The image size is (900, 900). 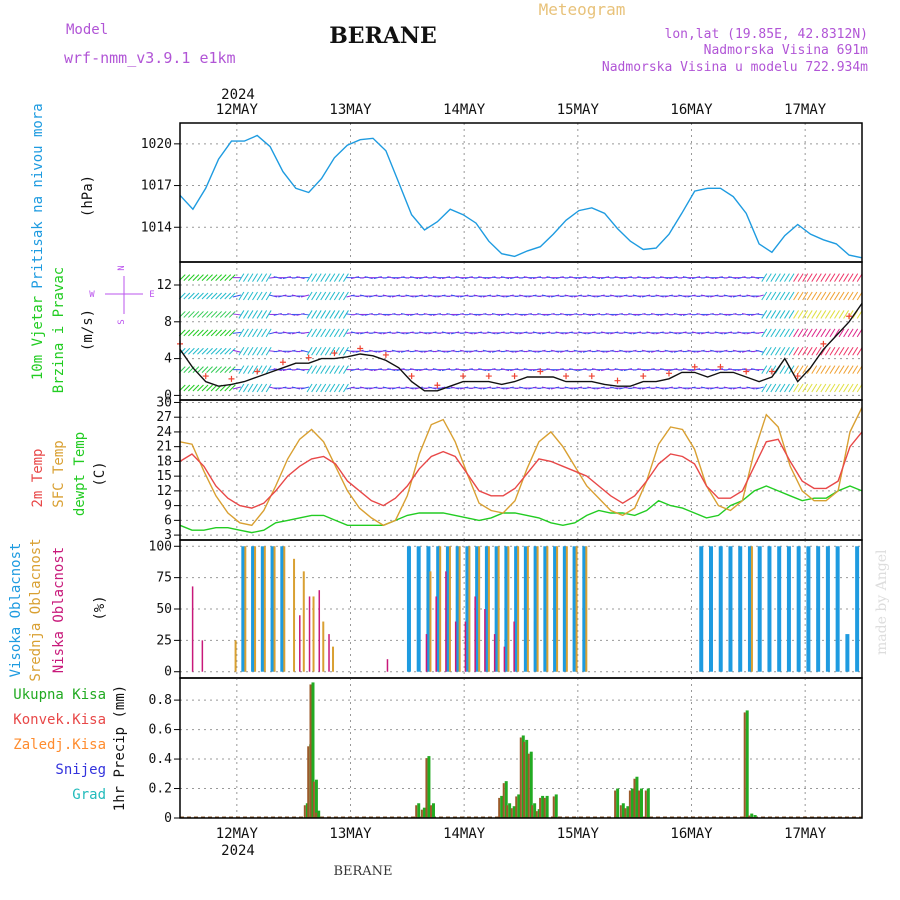 I want to click on ytick-label: 1017, so click(x=156, y=186).